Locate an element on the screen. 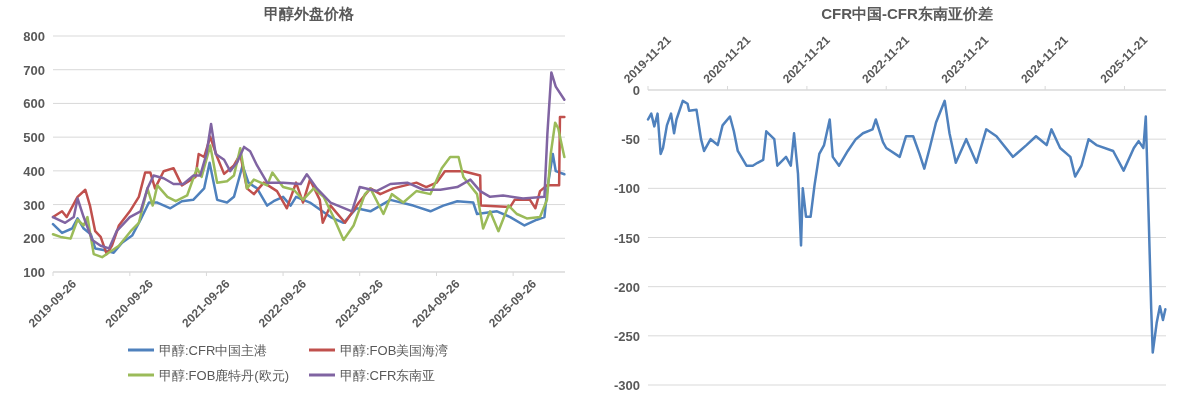 The height and width of the screenshot is (396, 1187). y-tick-label: 100 is located at coordinates (34, 272).